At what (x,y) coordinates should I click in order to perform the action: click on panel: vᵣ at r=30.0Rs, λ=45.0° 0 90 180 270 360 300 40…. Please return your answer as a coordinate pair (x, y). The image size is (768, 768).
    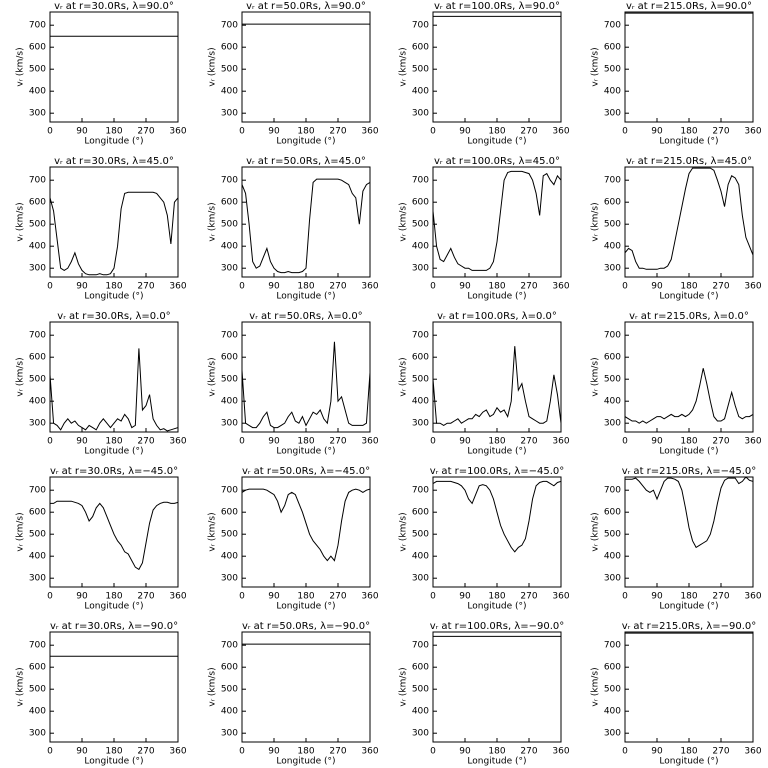
    Looking at the image, I should click on (101, 229).